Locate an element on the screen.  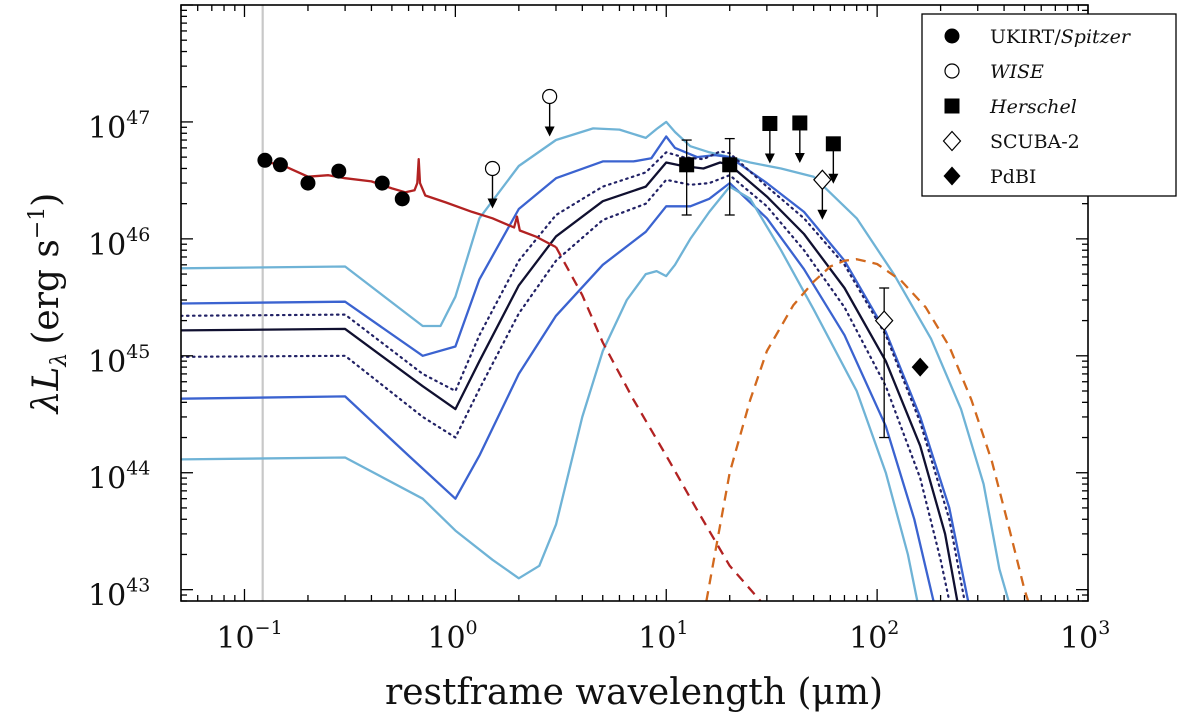
y-tick-label: 1046 is located at coordinates (119, 243).